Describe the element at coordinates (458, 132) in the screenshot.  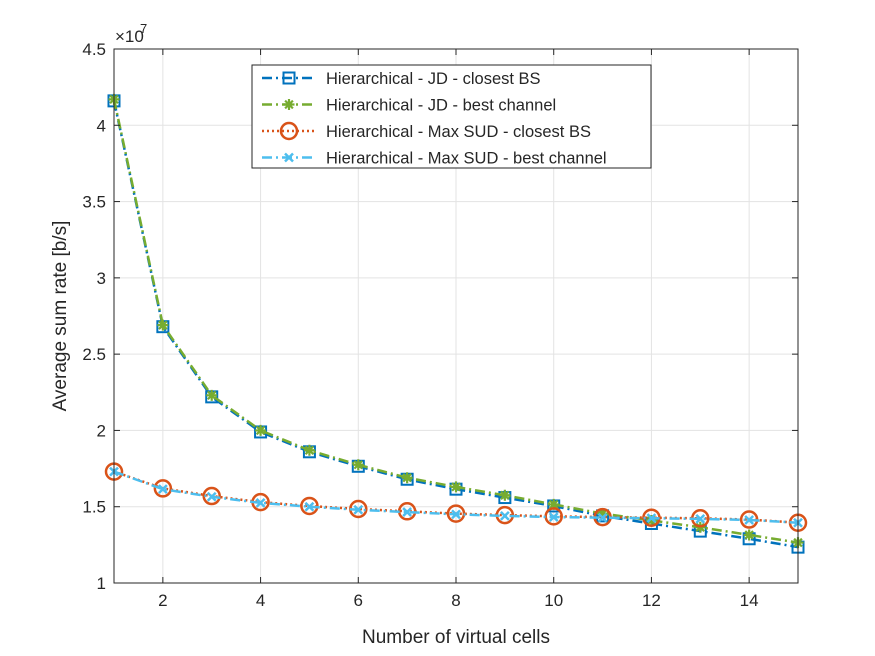
I see `legend-label: Hierarchical - Max SUD - closest BS` at that location.